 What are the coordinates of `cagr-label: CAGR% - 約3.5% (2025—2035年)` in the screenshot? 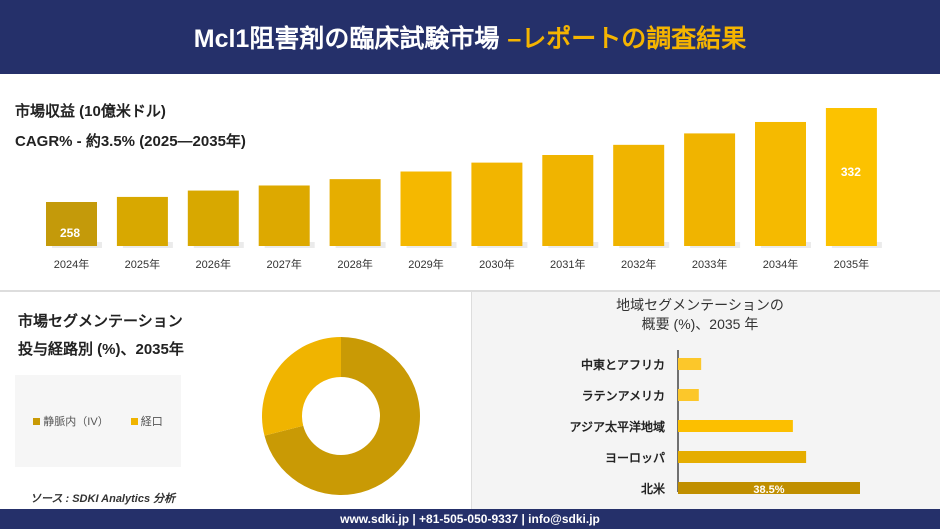 It's located at (130, 141).